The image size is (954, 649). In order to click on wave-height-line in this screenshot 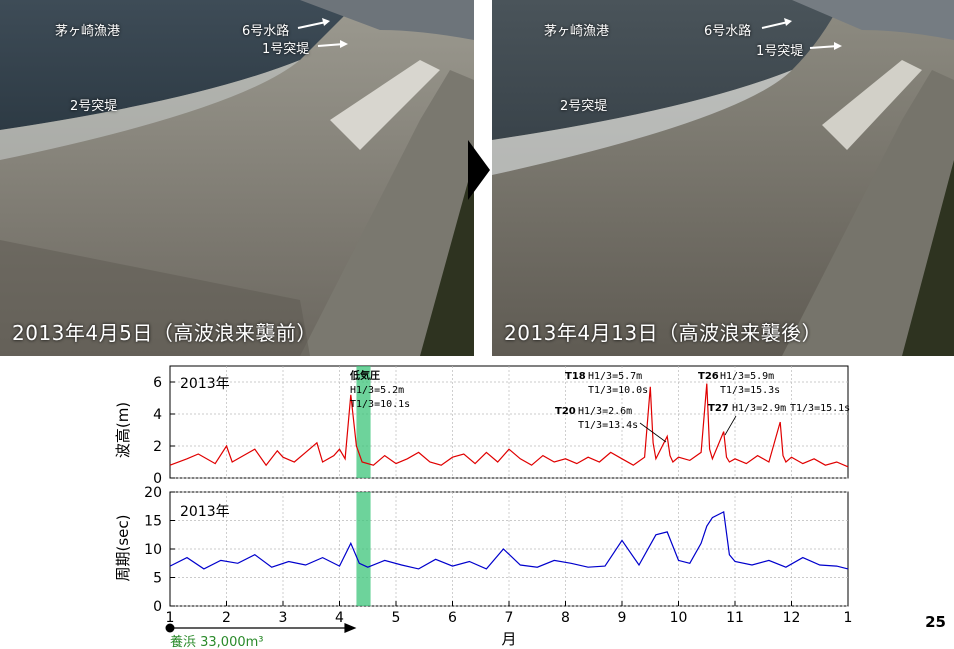, I will do `click(509, 425)`.